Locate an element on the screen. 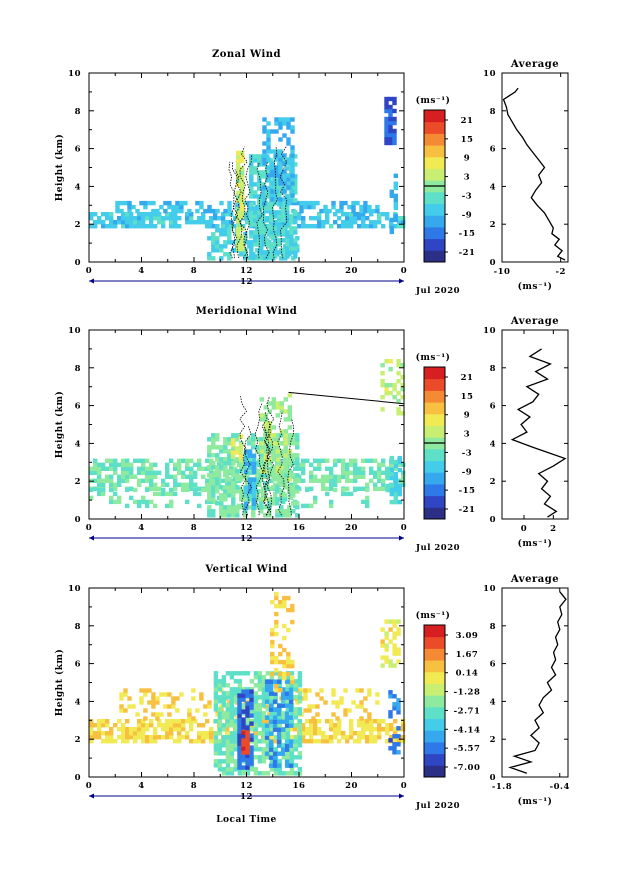  x-tick-label: 16 is located at coordinates (299, 528).